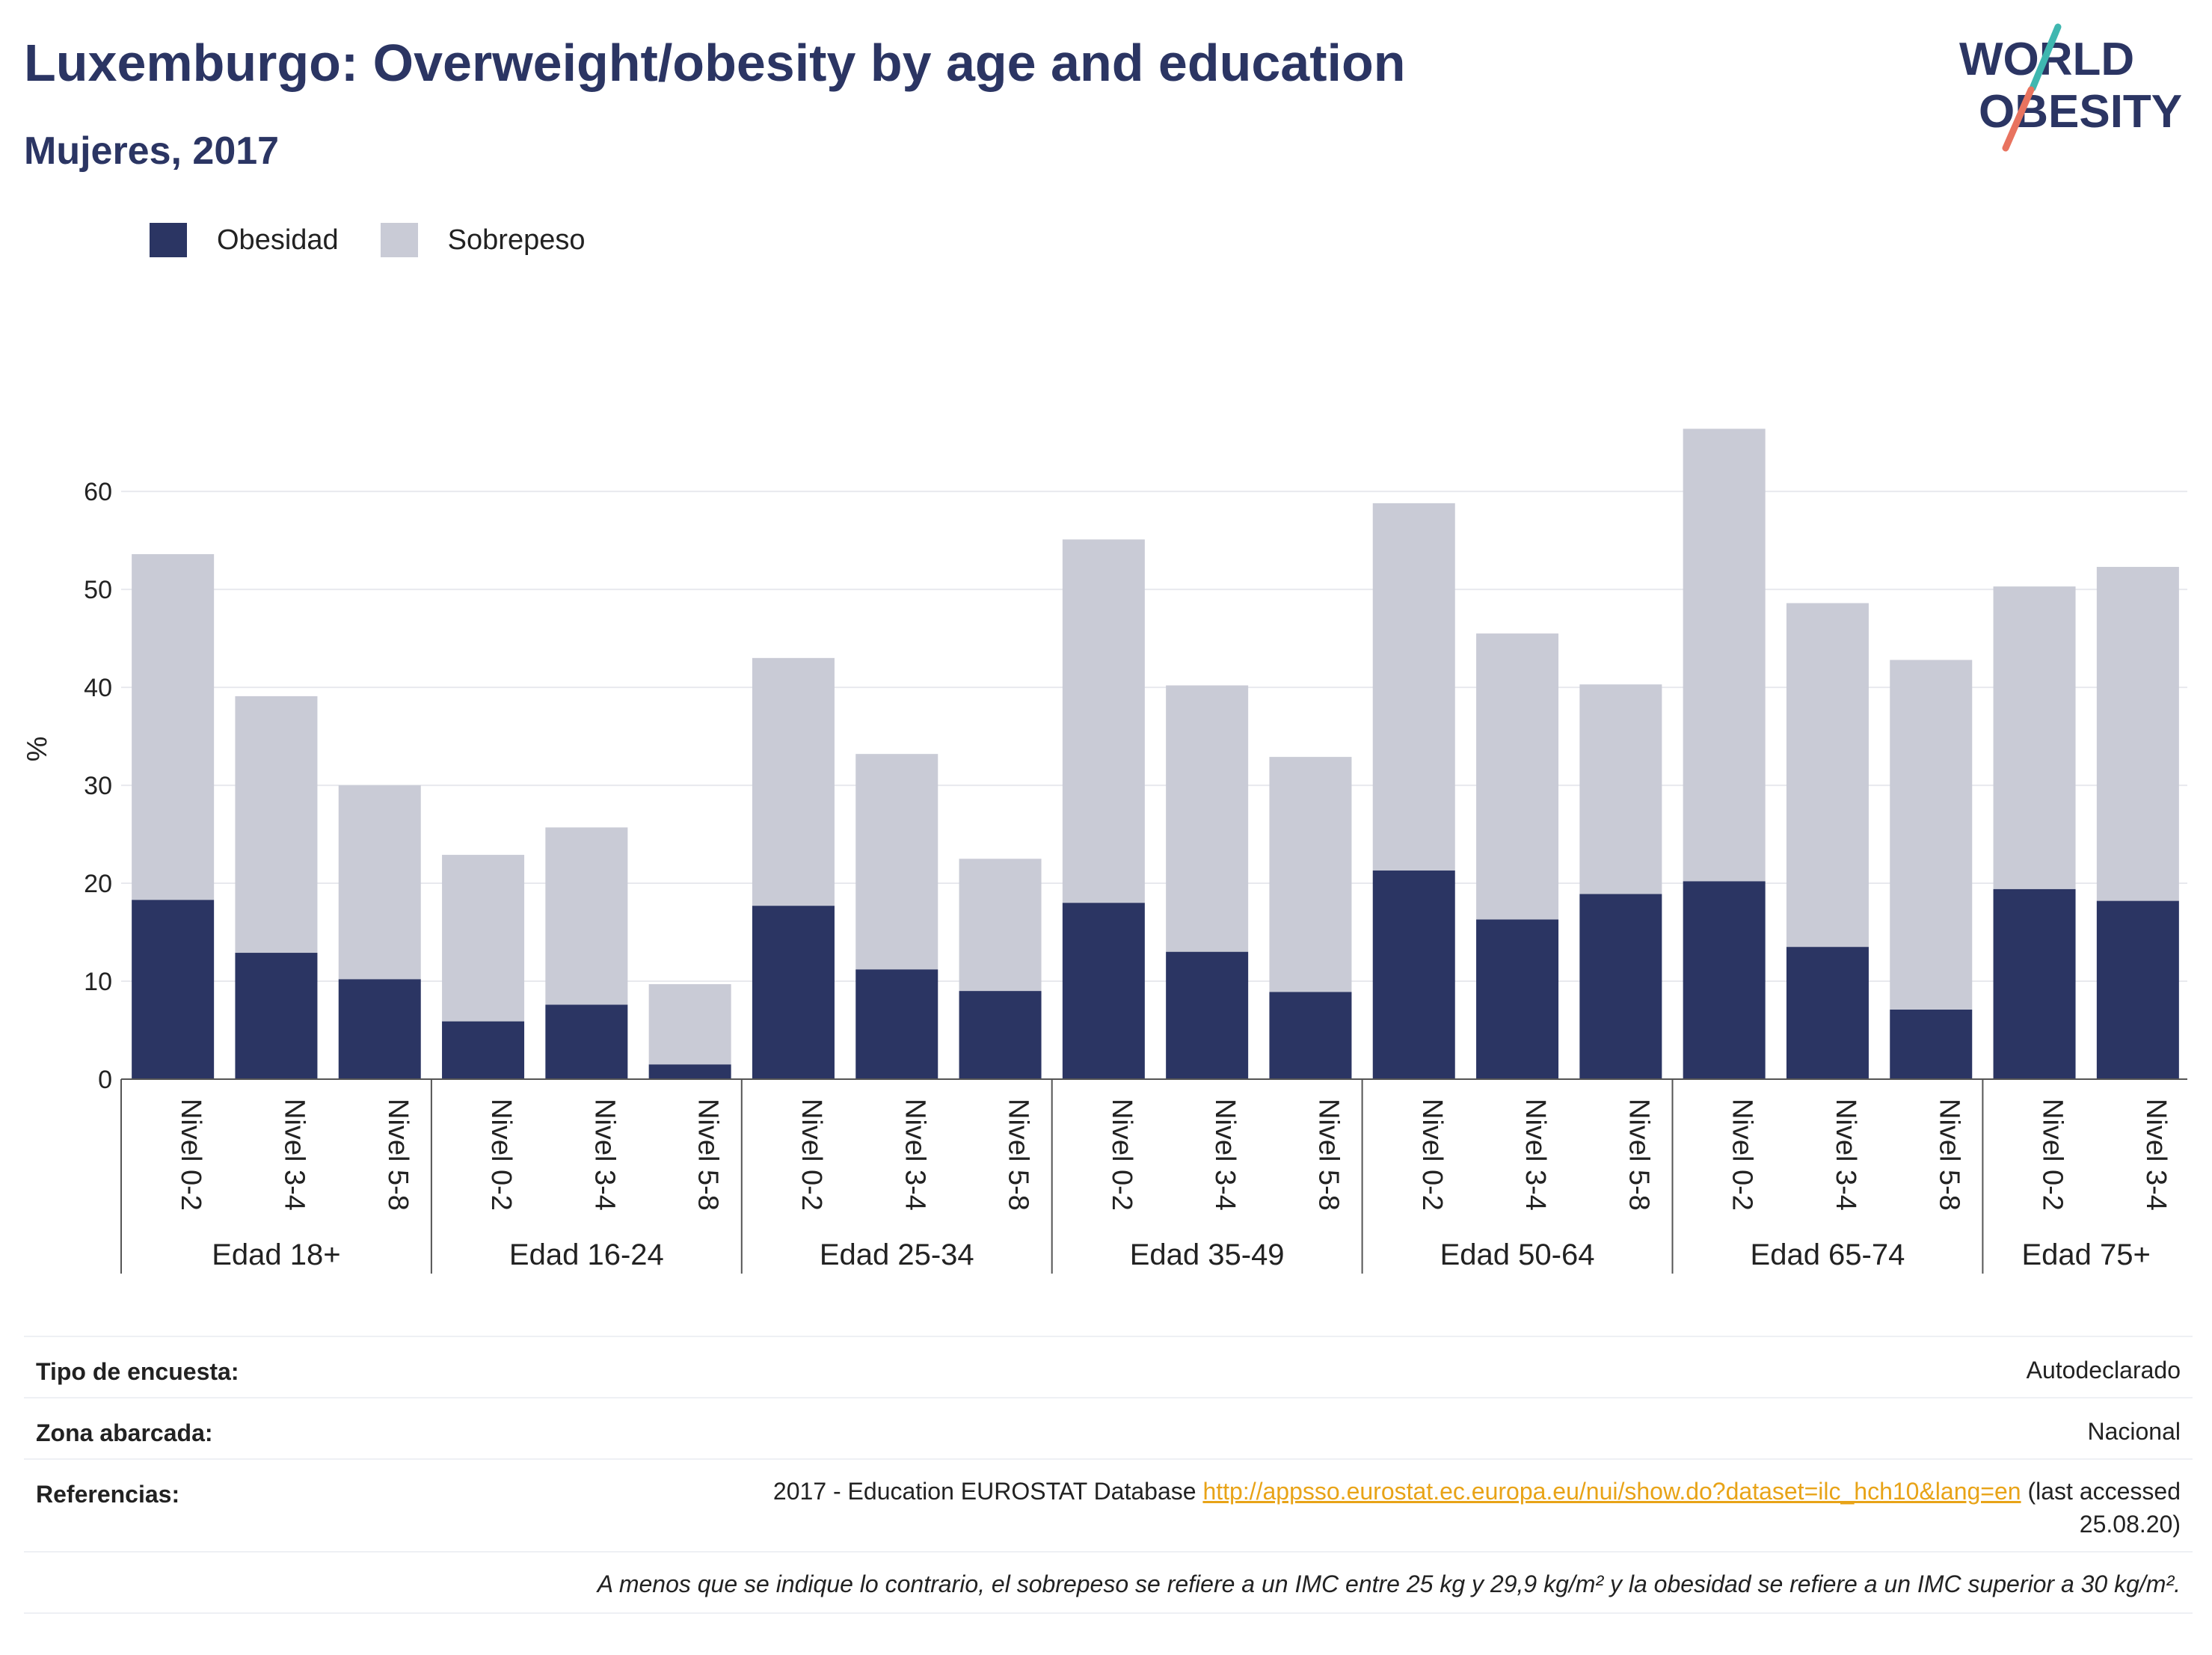  What do you see at coordinates (2104, 1491) in the screenshot?
I see `references-suffix-1: (last accessed` at bounding box center [2104, 1491].